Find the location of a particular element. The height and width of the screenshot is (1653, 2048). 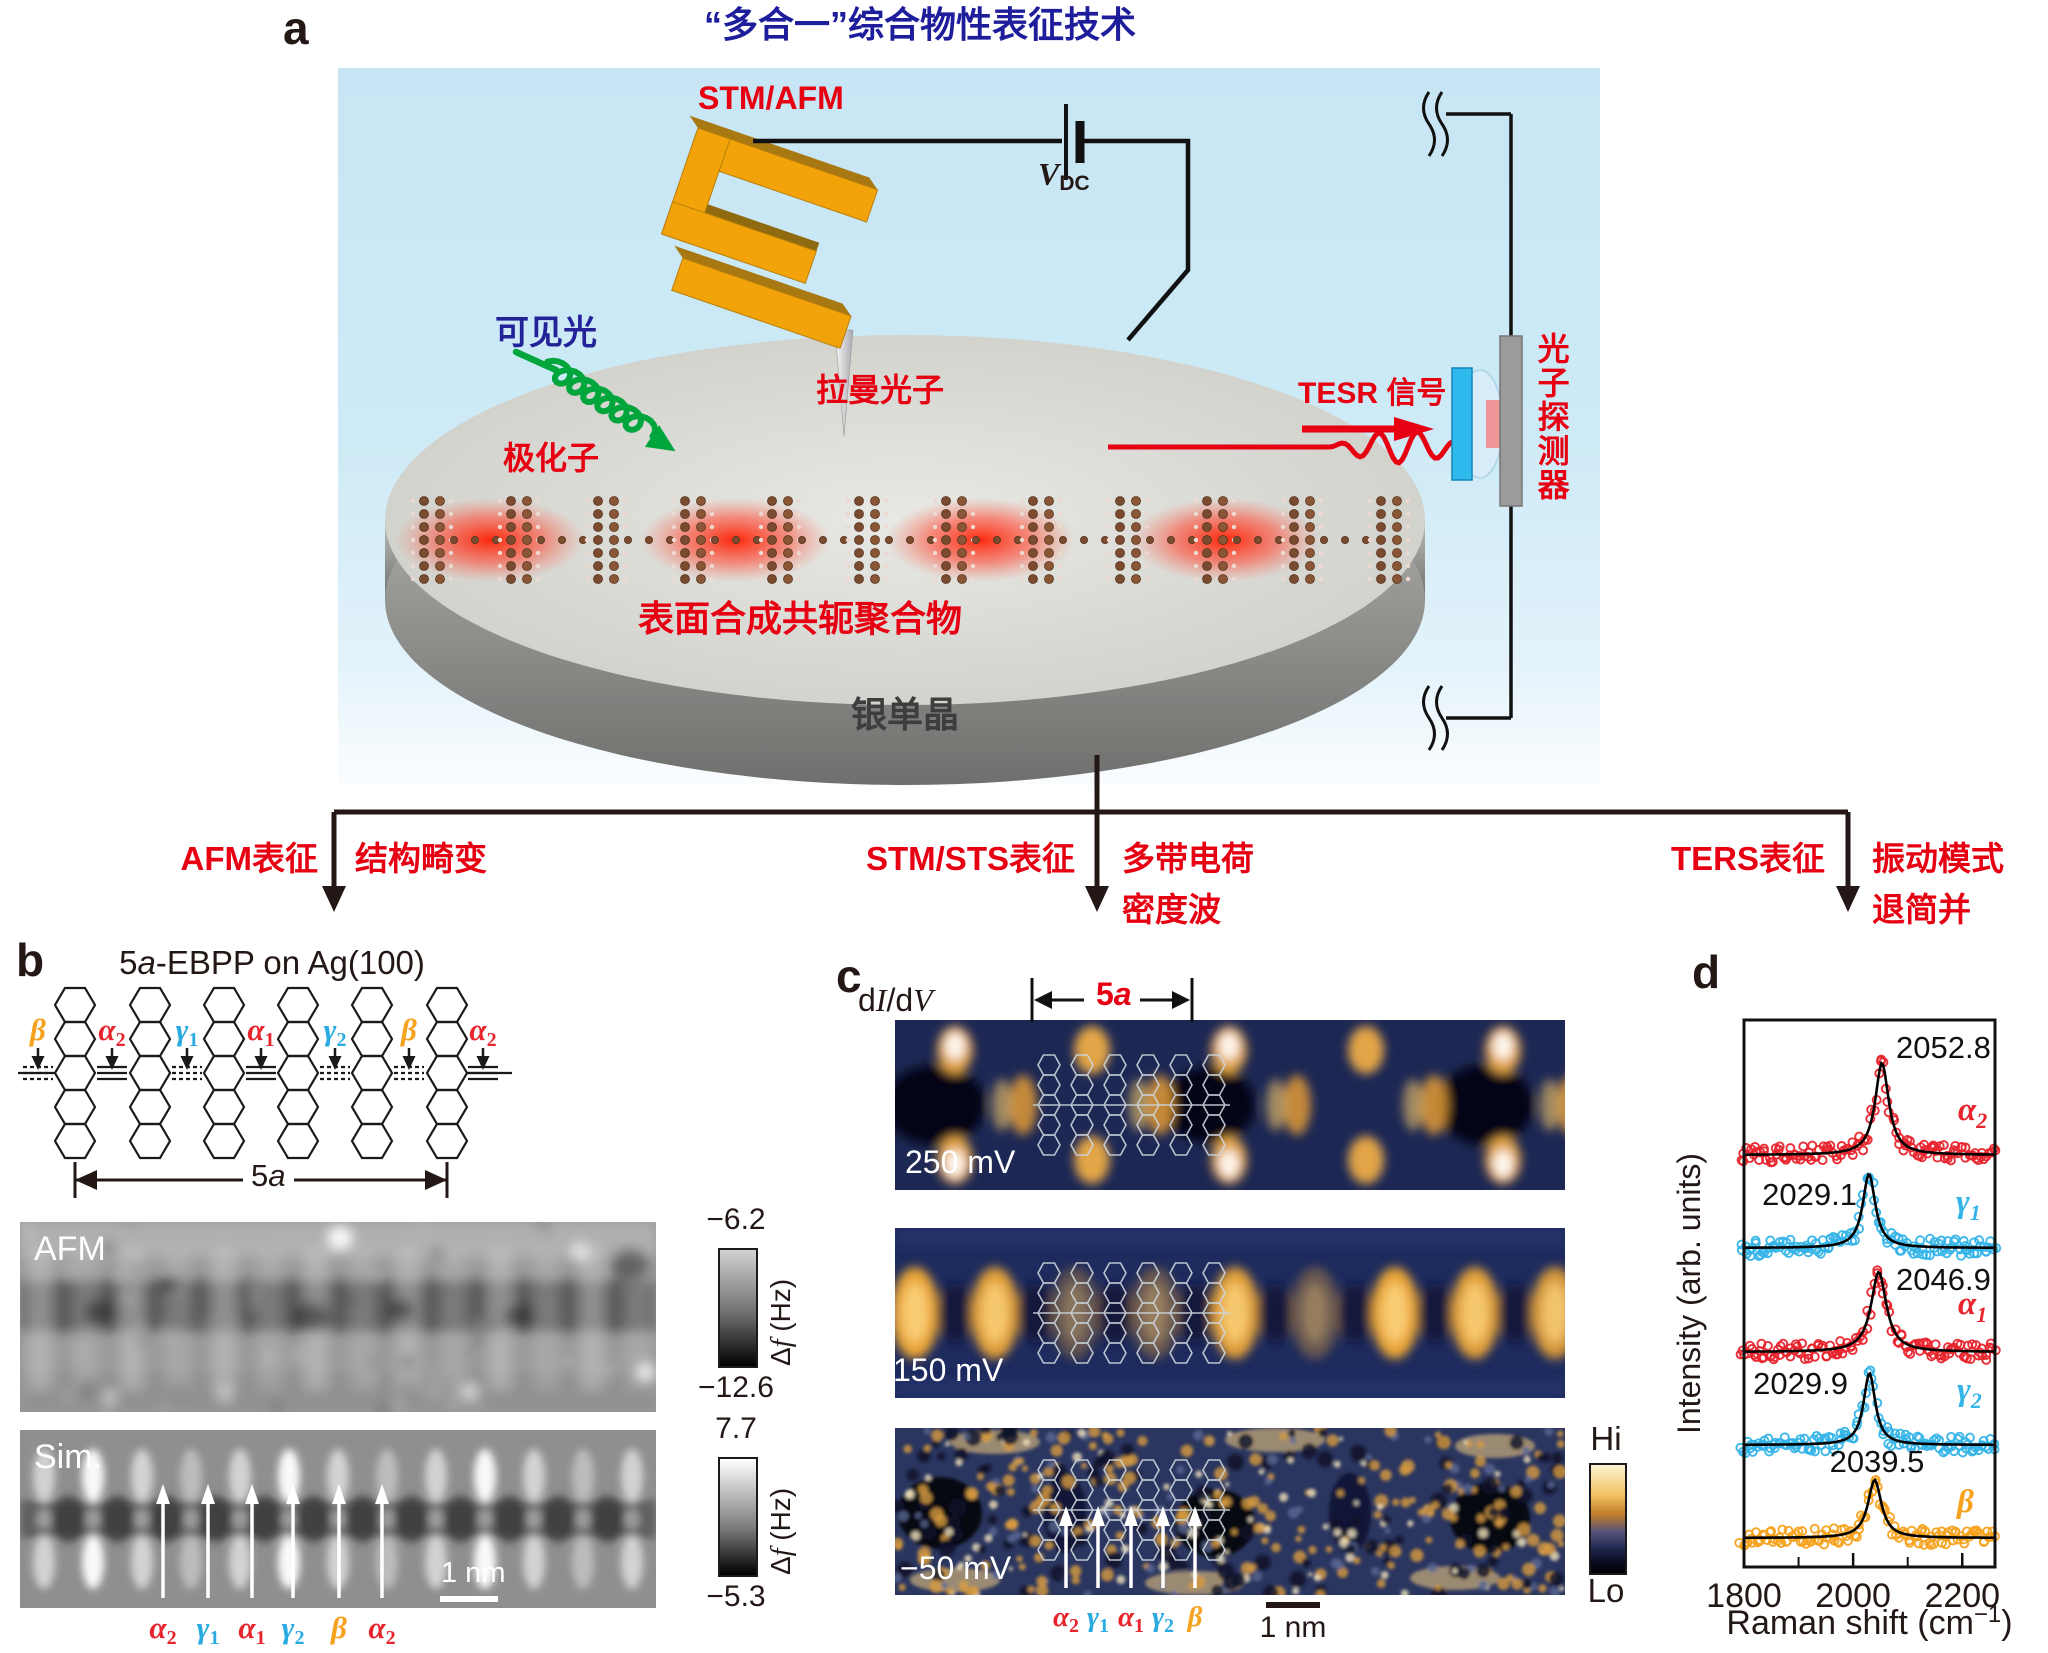

x-tick-label: 1800 is located at coordinates (1744, 1596).